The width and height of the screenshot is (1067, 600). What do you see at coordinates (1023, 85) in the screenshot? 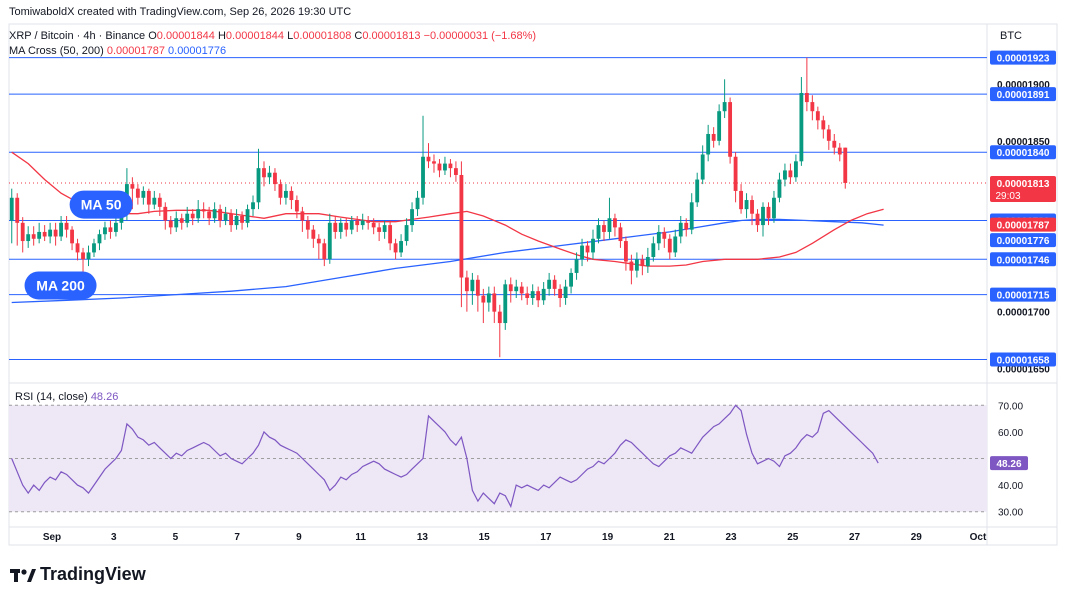
I see `price-axis-label: 0.00001900` at bounding box center [1023, 85].